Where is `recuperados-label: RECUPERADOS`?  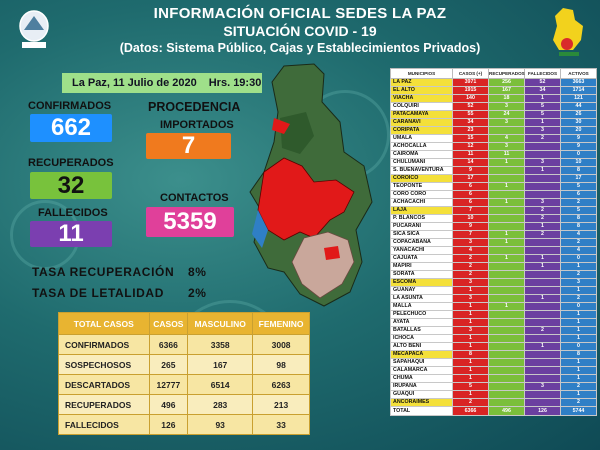 recuperados-label: RECUPERADOS is located at coordinates (71, 163).